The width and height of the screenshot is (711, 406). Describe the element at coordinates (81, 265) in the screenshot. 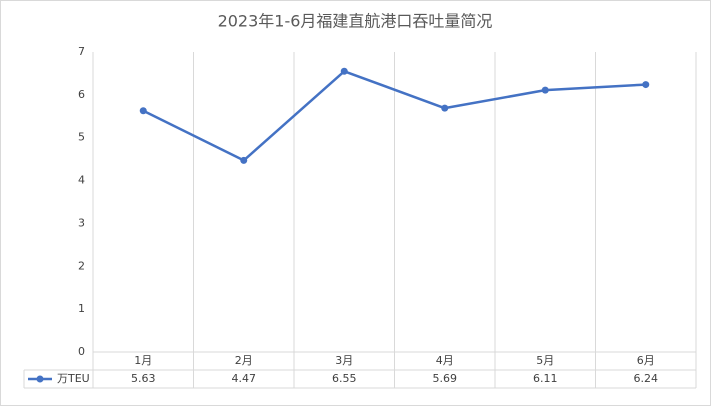

I see `y-tick-label: 2` at that location.